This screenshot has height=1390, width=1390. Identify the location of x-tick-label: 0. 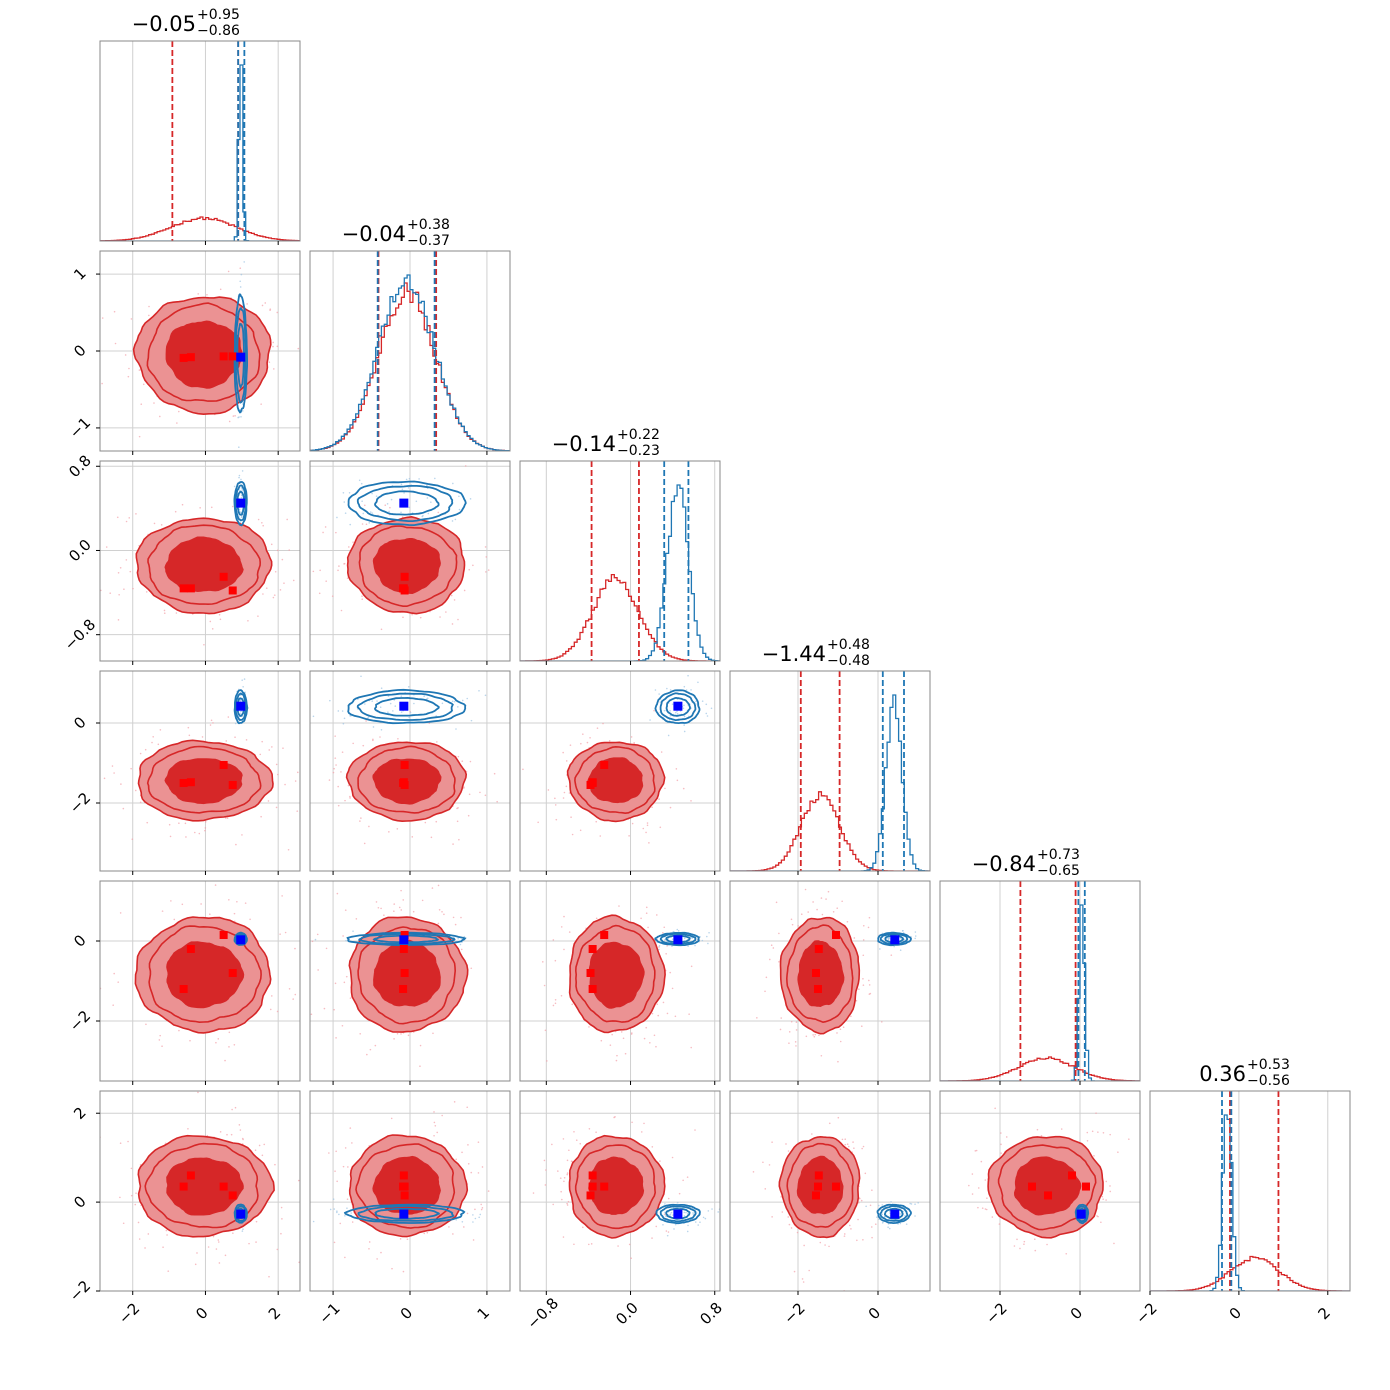
(201, 1313).